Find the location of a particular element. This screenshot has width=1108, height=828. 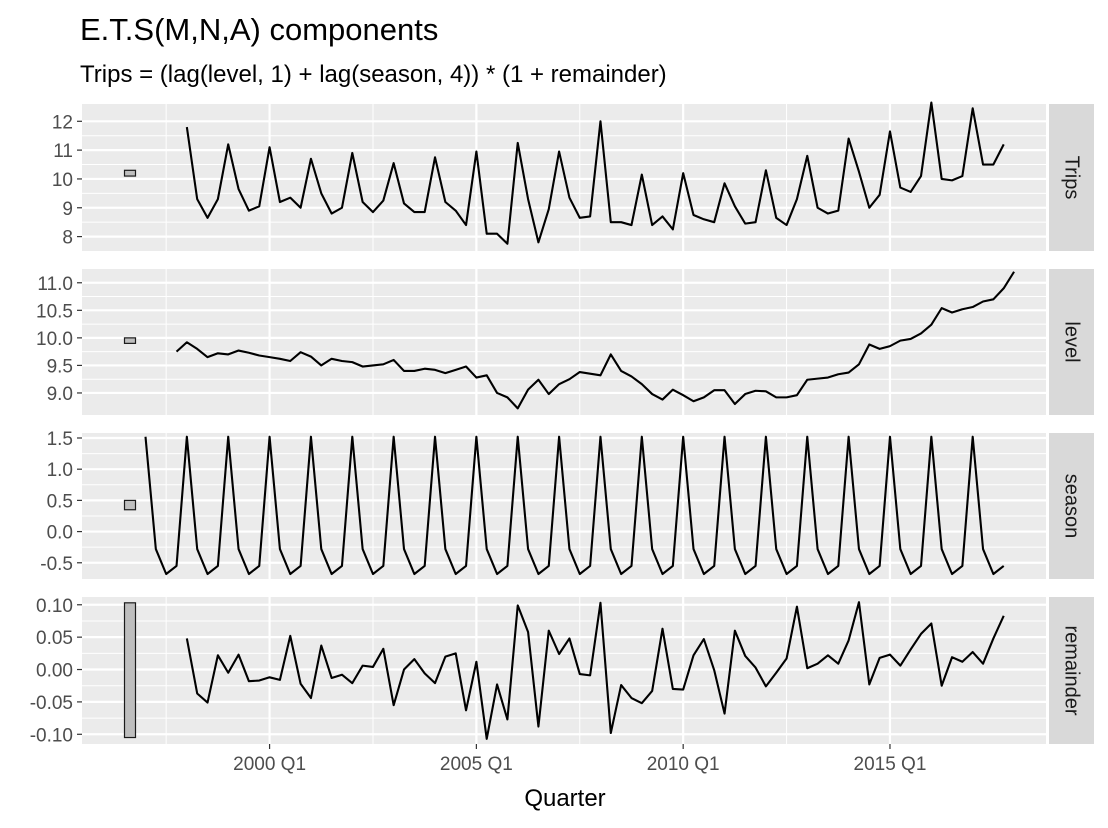

series-line-season is located at coordinates (574, 505).